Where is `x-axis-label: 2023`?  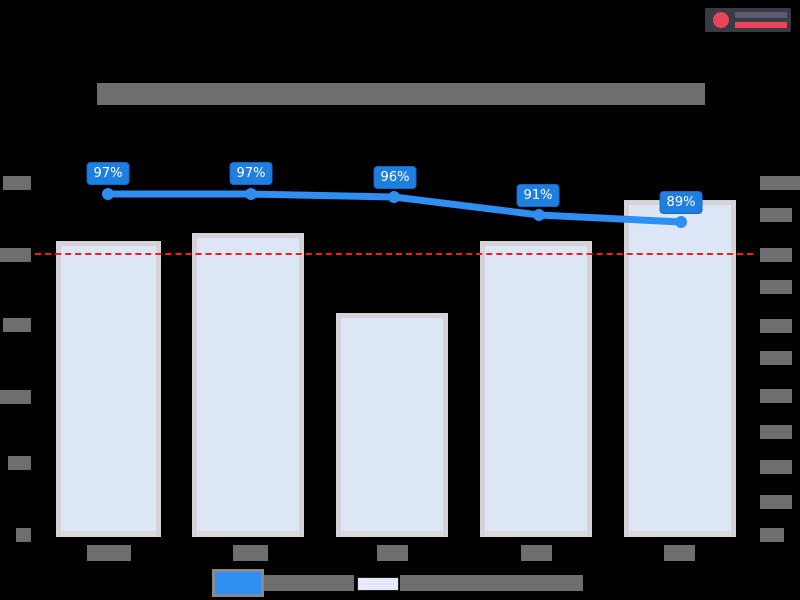 x-axis-label: 2023 is located at coordinates (679, 553).